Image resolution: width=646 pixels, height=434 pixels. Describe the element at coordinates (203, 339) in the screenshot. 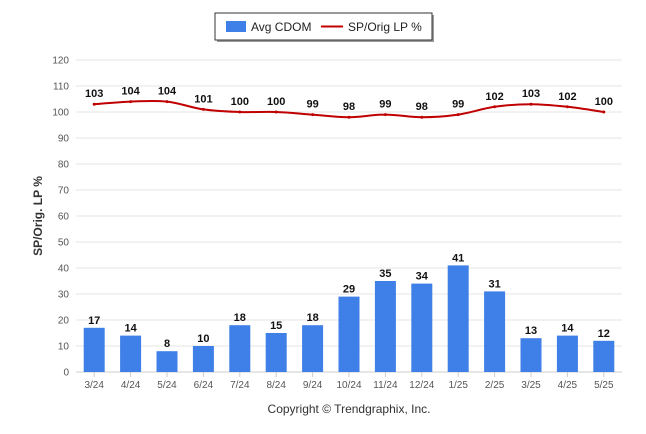

I see `bar-data-label: 10` at that location.